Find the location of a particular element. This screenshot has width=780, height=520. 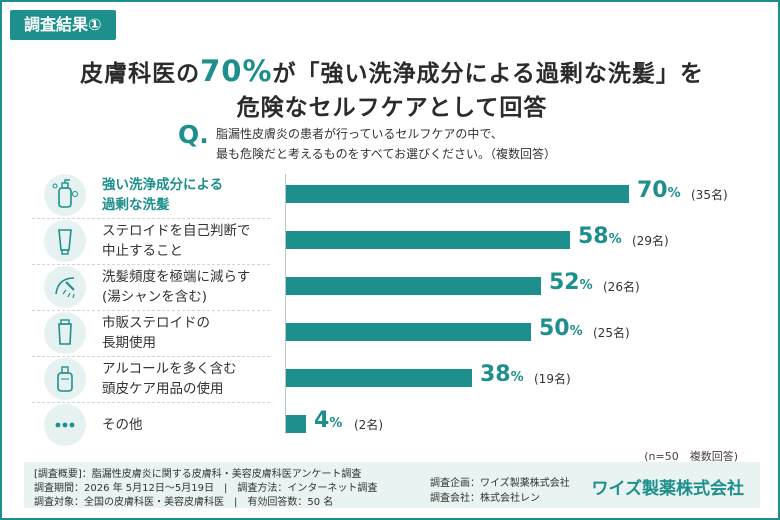

category-label-line: 頭皮ケア用品の使用 is located at coordinates (163, 389).